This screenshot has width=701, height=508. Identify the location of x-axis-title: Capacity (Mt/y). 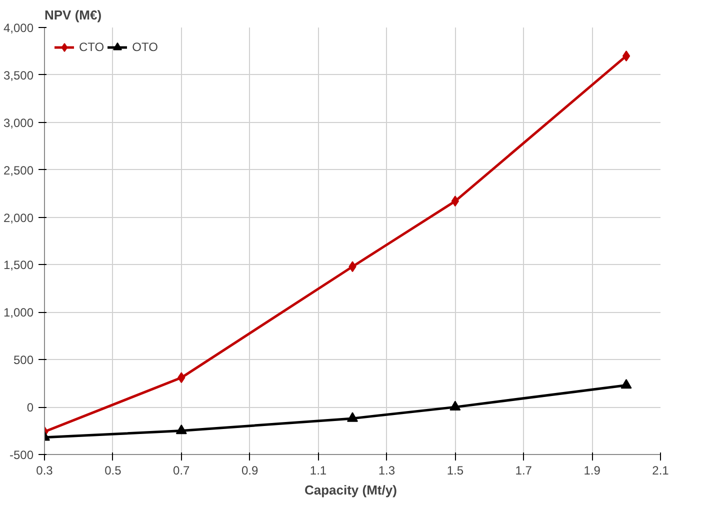
(350, 490).